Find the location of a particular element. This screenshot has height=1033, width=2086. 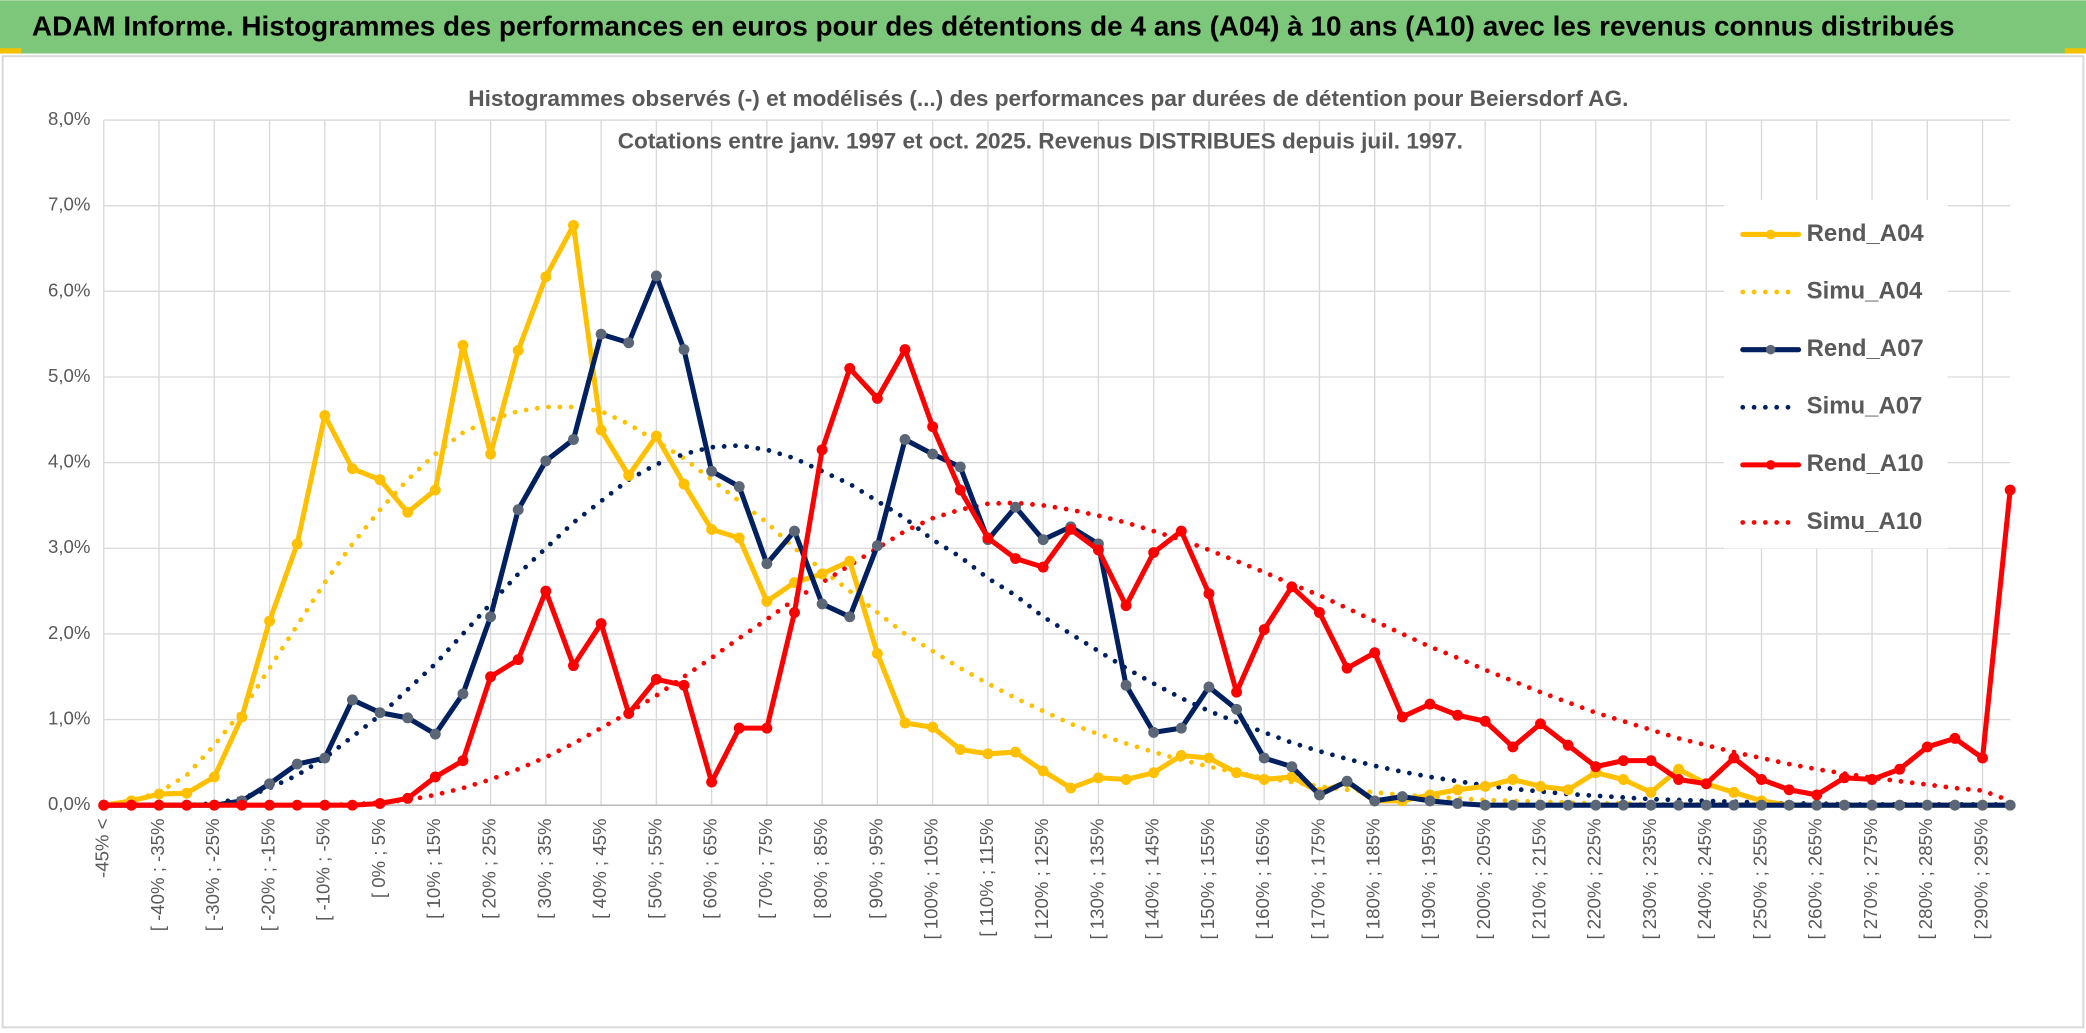

legend-box is located at coordinates (1836, 374).